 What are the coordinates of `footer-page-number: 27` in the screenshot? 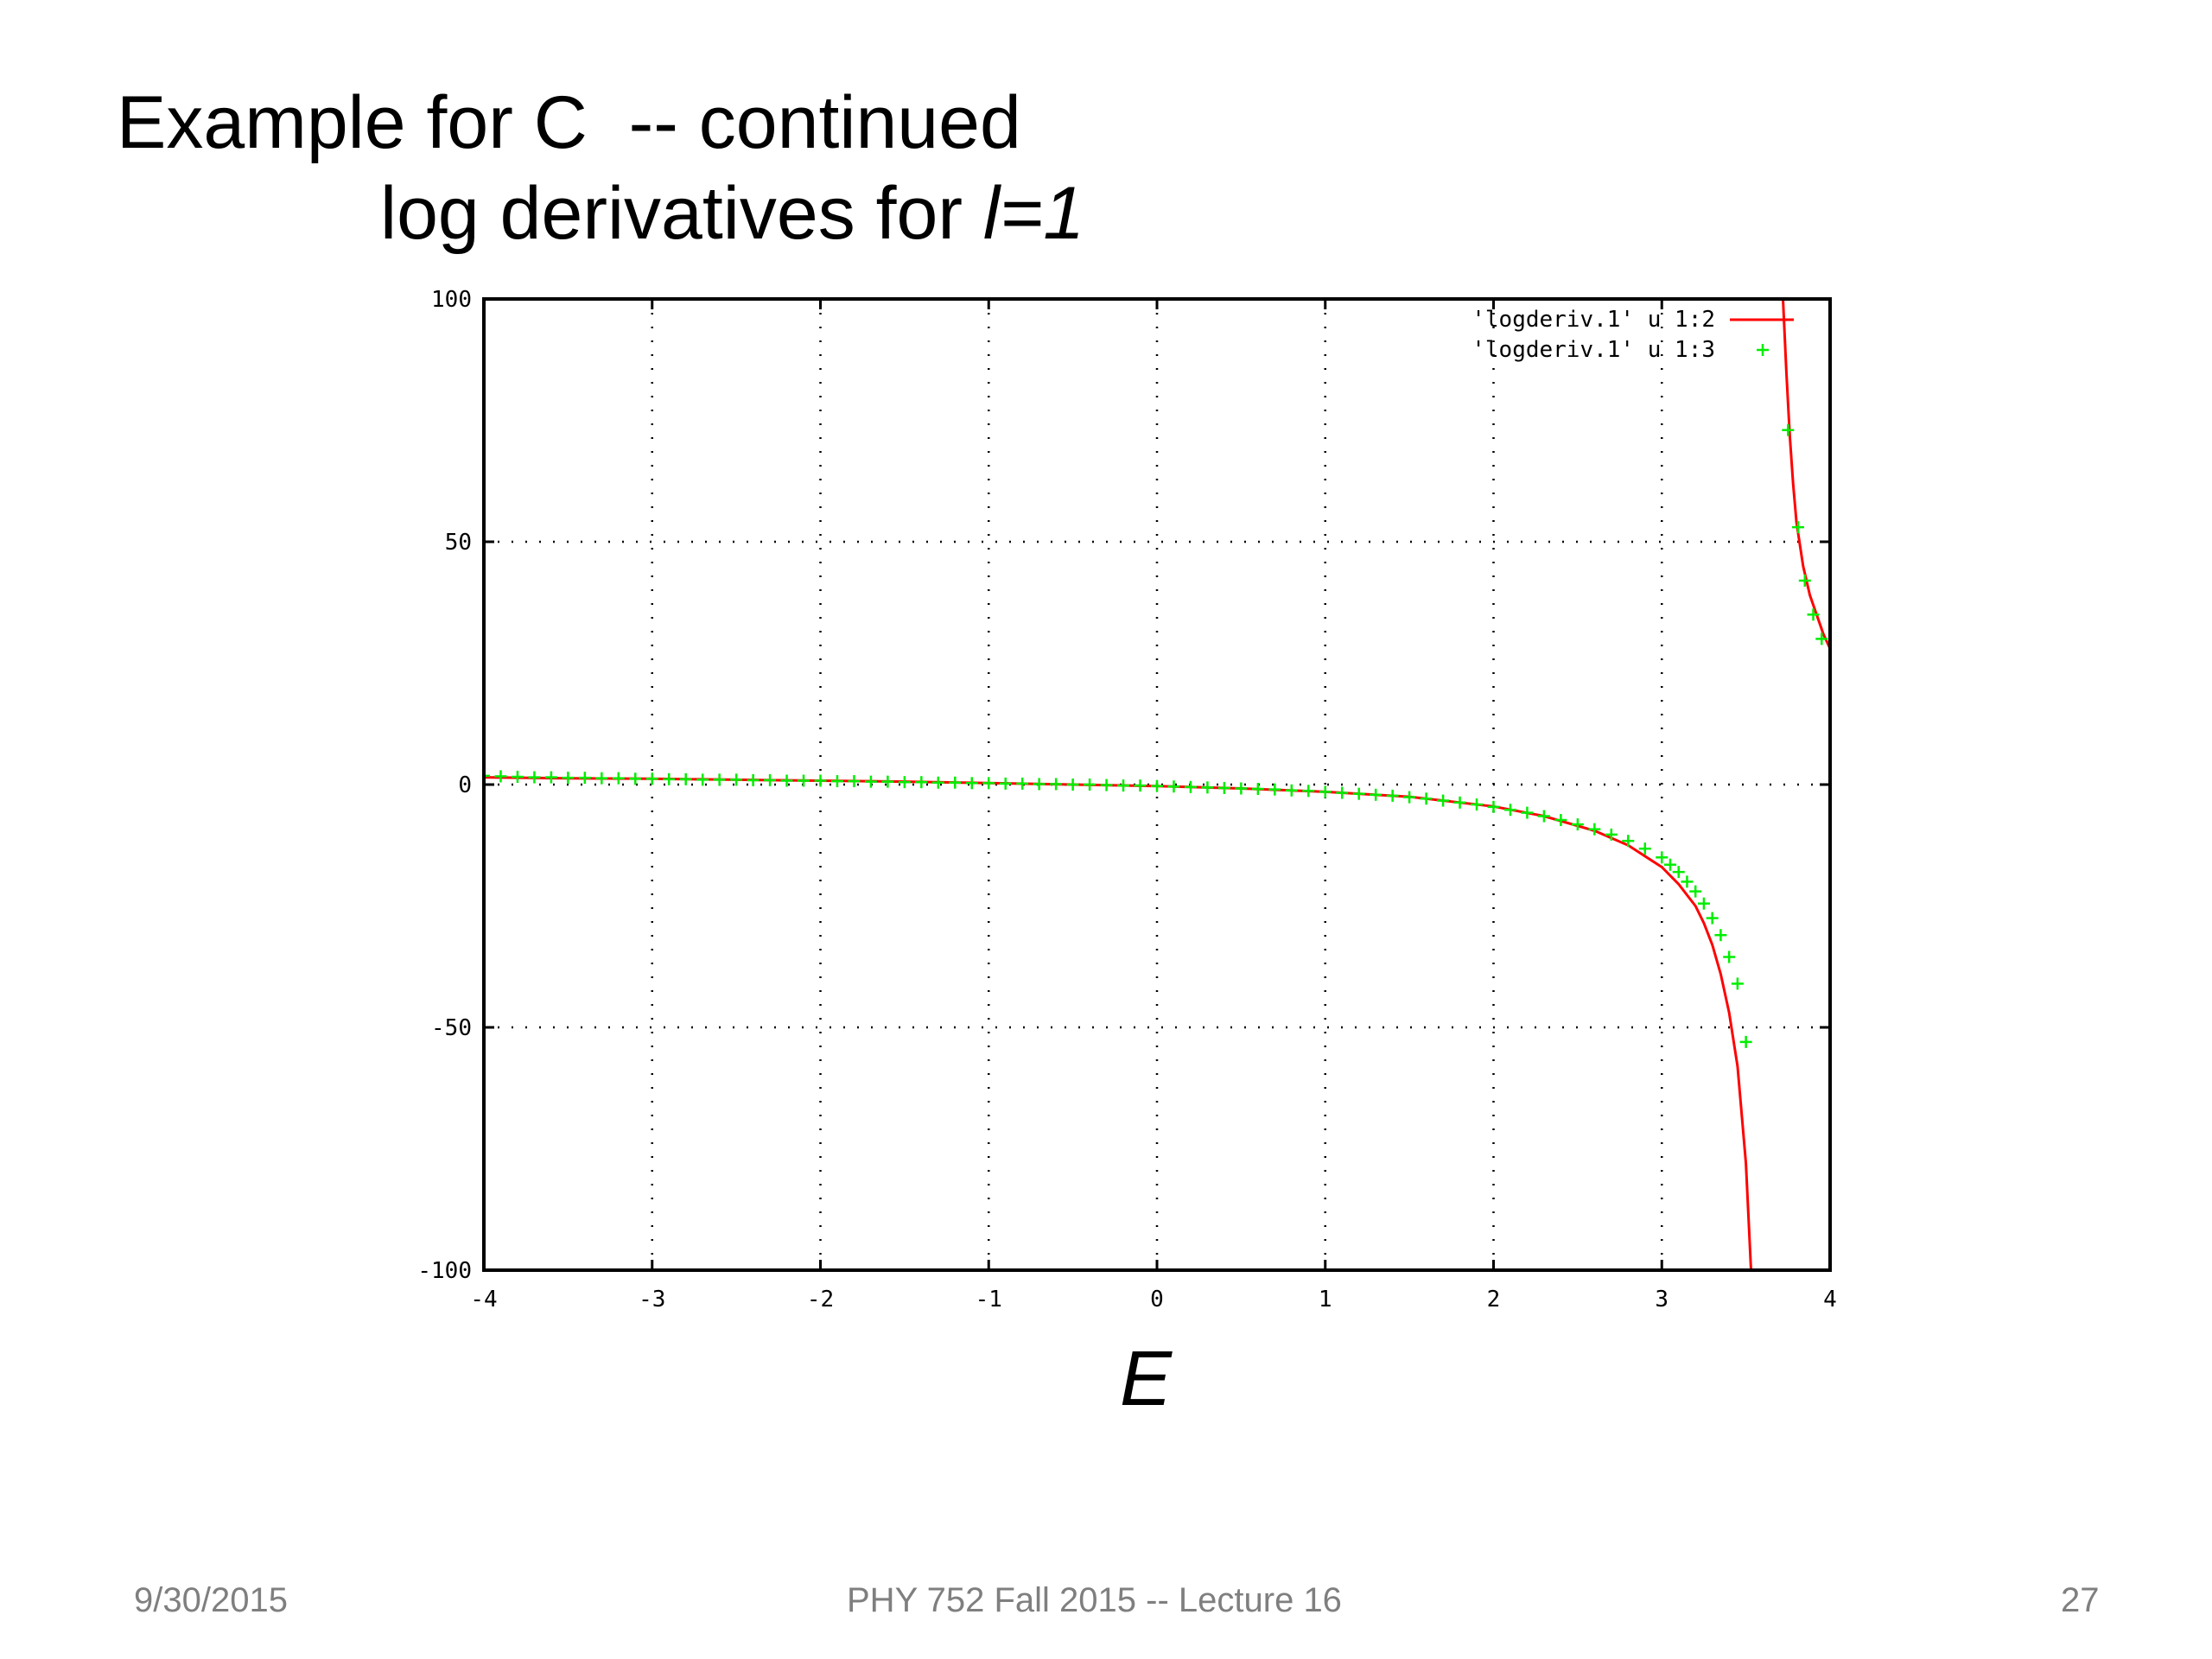 It's located at (2080, 1600).